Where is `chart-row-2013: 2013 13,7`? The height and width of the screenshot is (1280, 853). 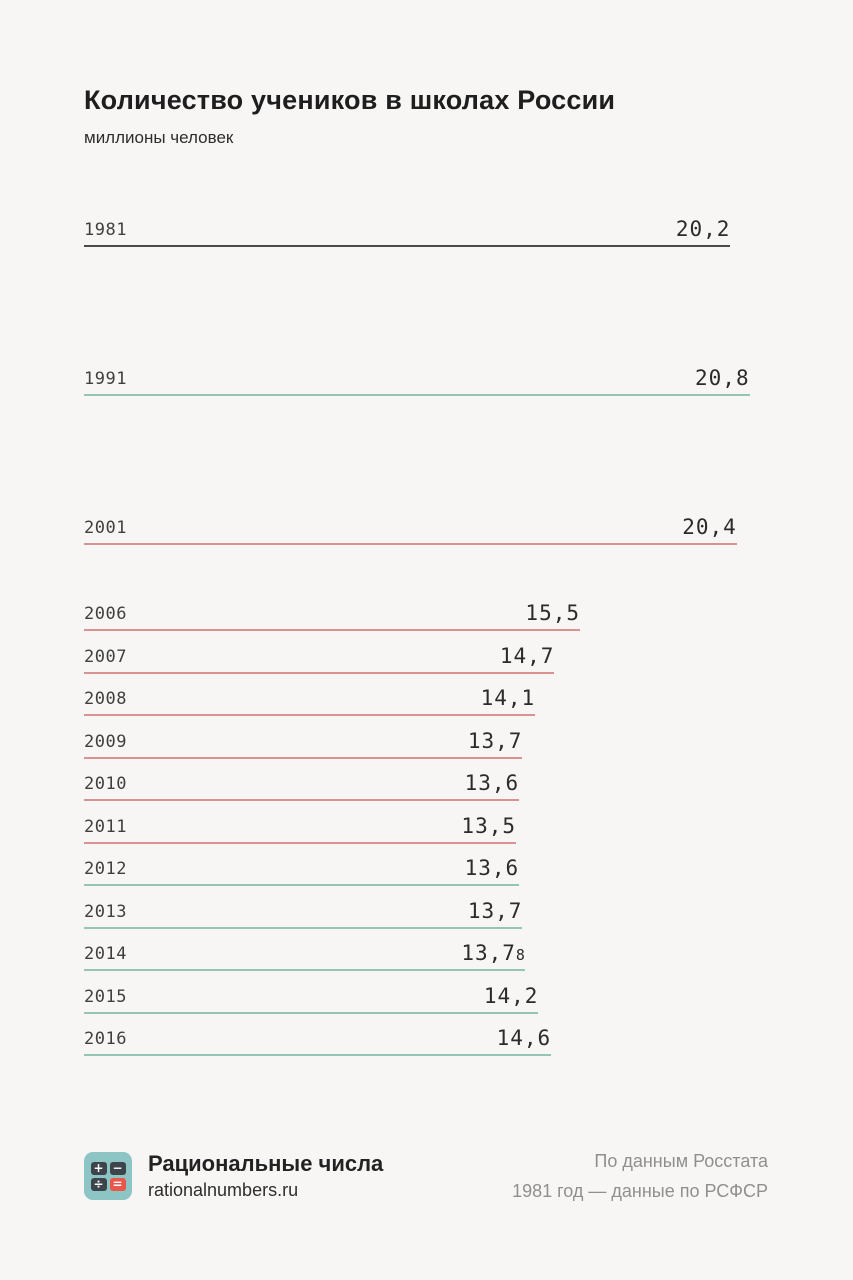 chart-row-2013: 2013 13,7 is located at coordinates (426, 911).